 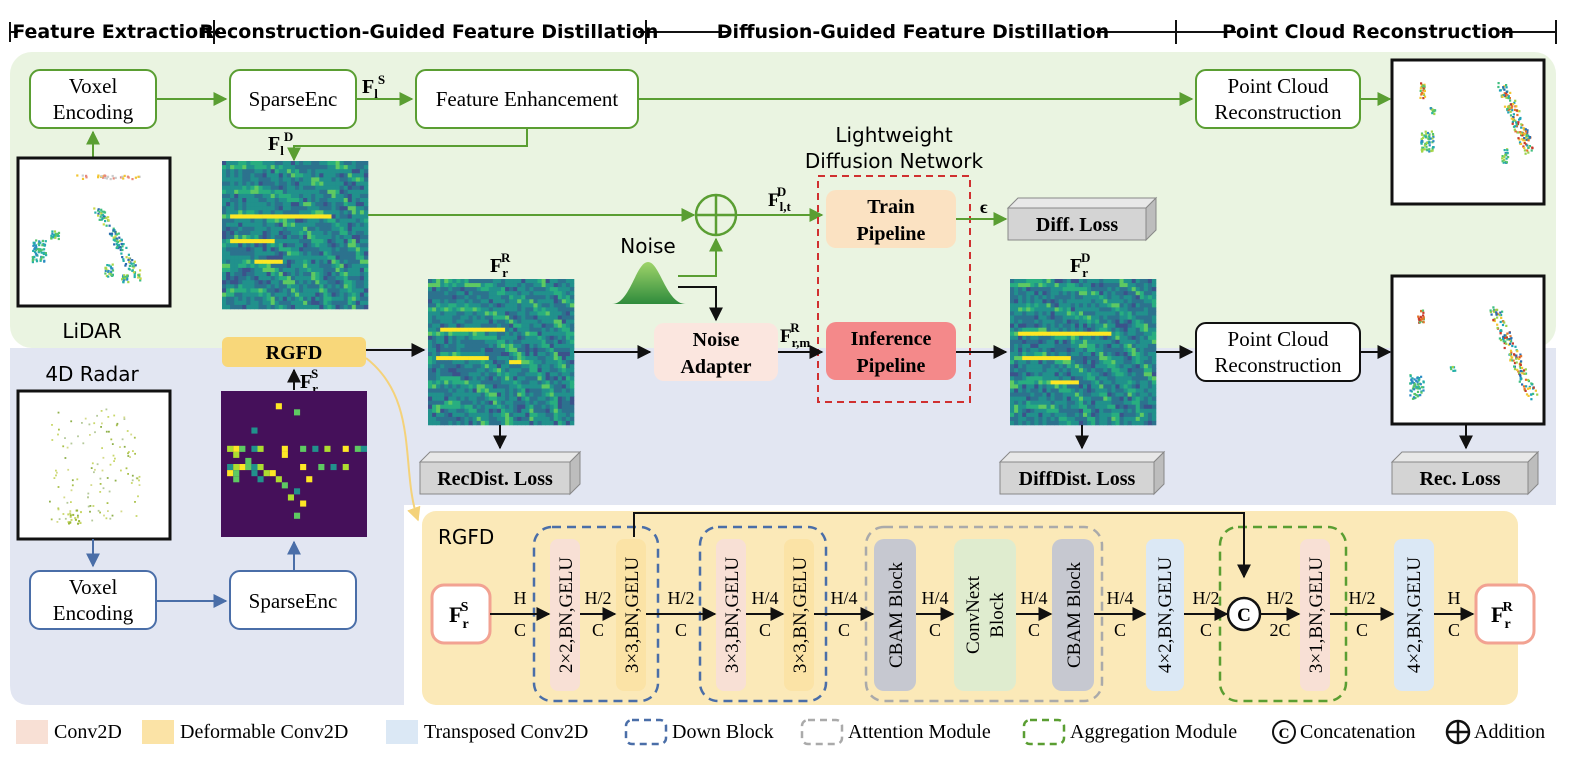 I want to click on noise-adapter-line2: Adapter, so click(x=715, y=367).